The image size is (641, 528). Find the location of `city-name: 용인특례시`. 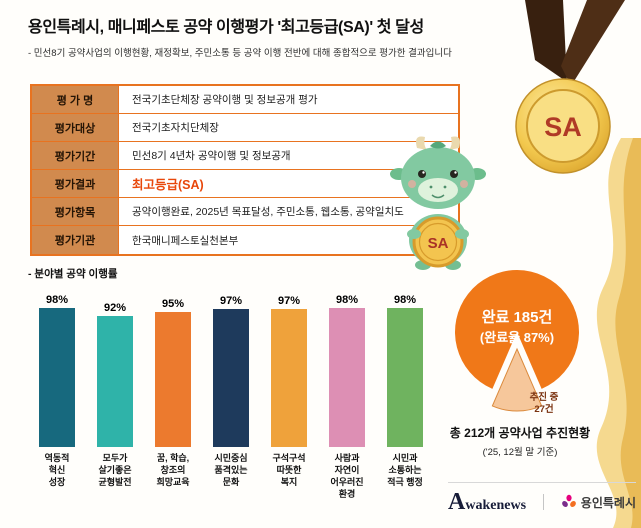

city-name: 용인특례시 is located at coordinates (608, 502).